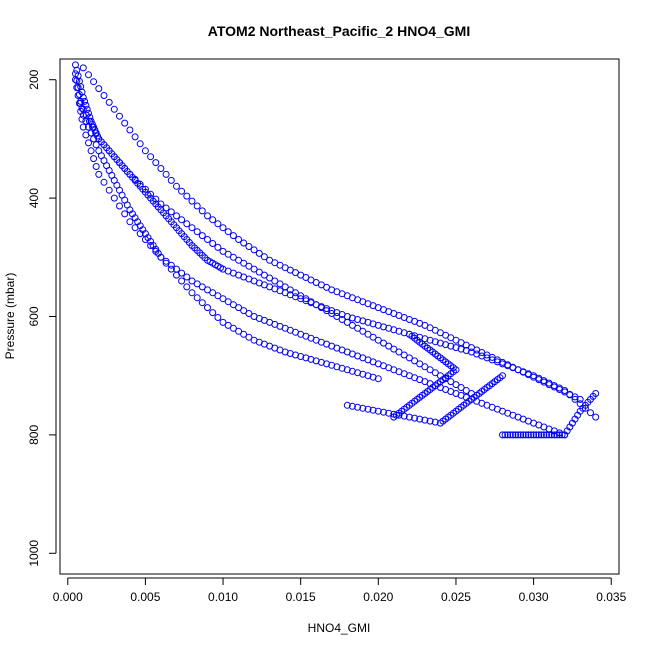 This screenshot has width=650, height=650. I want to click on y-tick-label: 1000, so click(34, 553).